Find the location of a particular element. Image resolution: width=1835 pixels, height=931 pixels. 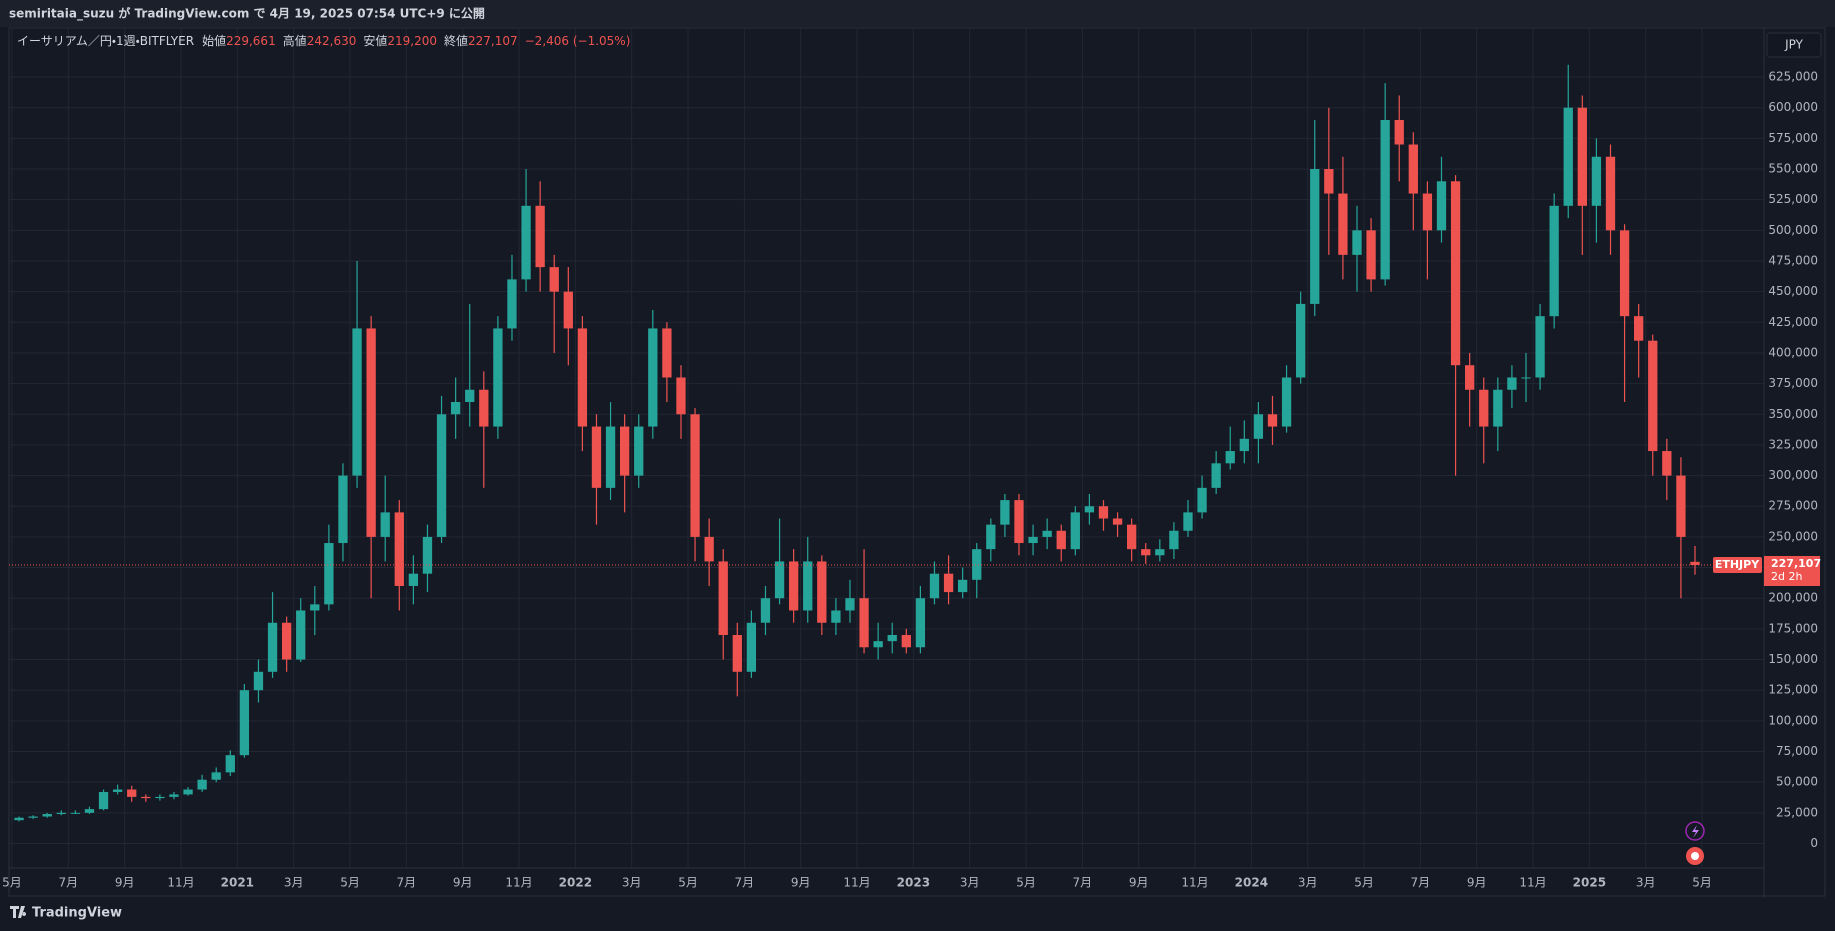

legend-name: 始値 is located at coordinates (214, 40).